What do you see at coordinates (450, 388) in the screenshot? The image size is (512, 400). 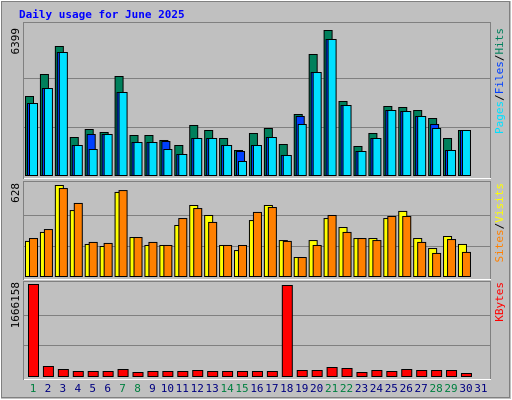 I see `x-tick-label: 29` at bounding box center [450, 388].